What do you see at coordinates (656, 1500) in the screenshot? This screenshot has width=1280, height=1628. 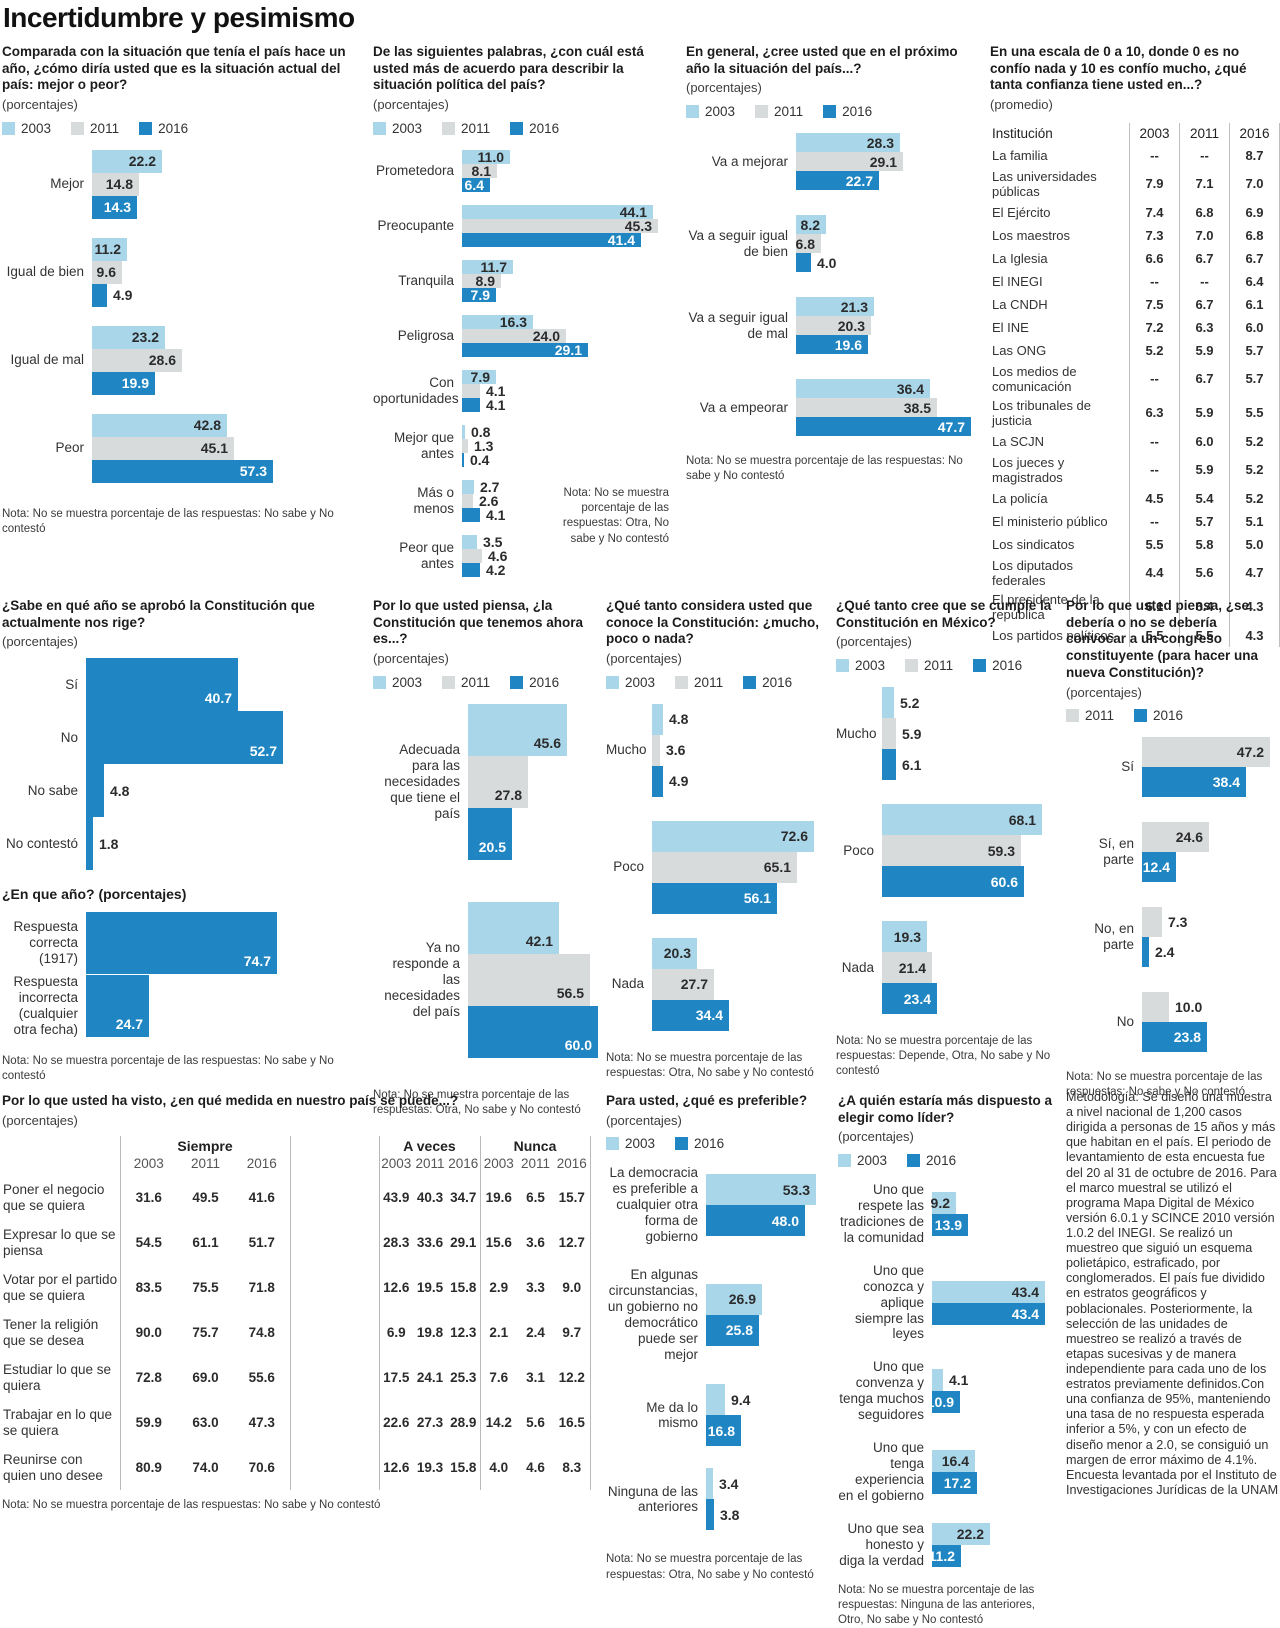 I see `category-label: Ninguna de las anteriores` at bounding box center [656, 1500].